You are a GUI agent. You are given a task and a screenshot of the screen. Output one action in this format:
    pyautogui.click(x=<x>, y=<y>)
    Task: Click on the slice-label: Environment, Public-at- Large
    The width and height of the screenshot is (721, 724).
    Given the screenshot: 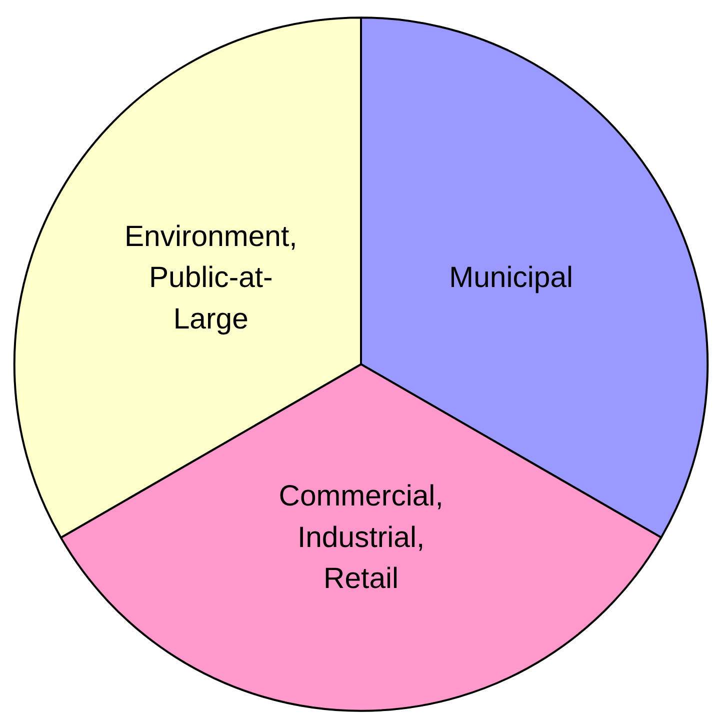 What is the action you would take?
    pyautogui.click(x=211, y=278)
    